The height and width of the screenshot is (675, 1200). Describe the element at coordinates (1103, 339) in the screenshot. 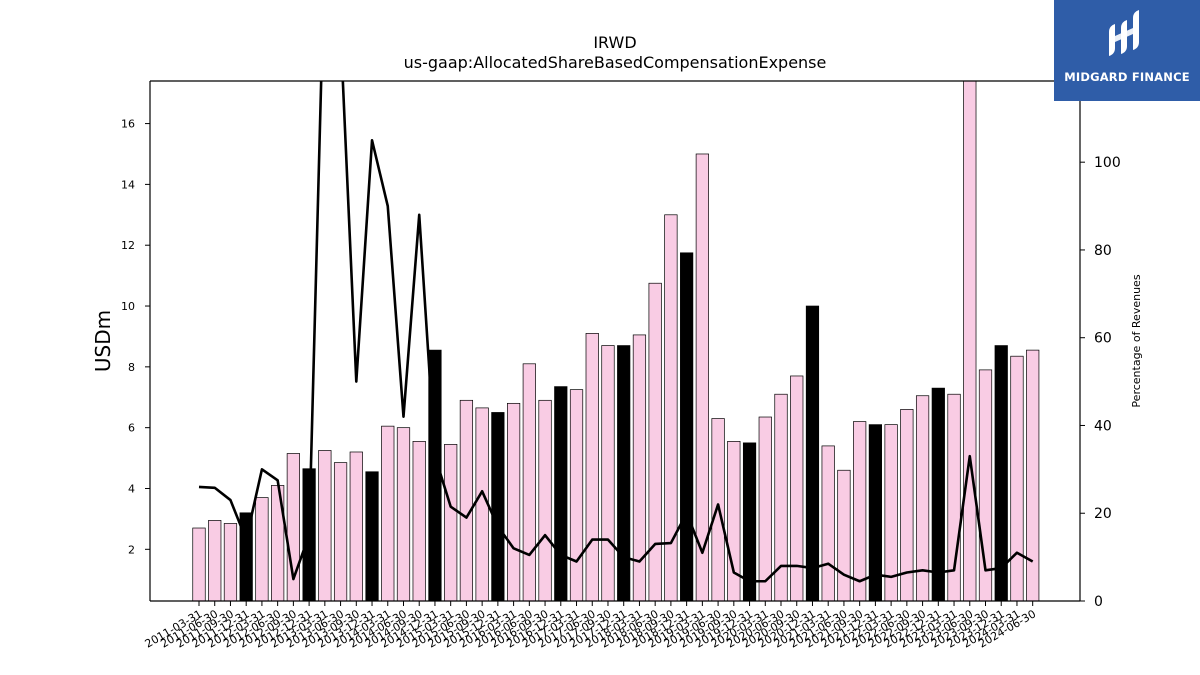

I see `y2-tick-label: 60` at that location.